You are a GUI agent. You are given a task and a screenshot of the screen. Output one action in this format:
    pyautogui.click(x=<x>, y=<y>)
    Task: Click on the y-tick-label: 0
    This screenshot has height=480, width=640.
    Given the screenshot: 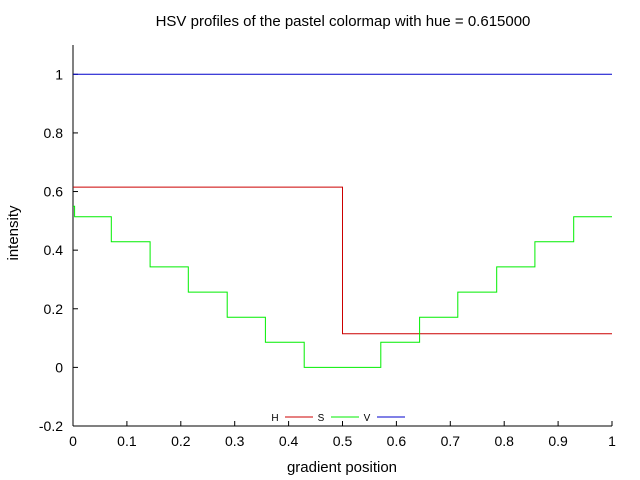 What is the action you would take?
    pyautogui.click(x=59, y=367)
    